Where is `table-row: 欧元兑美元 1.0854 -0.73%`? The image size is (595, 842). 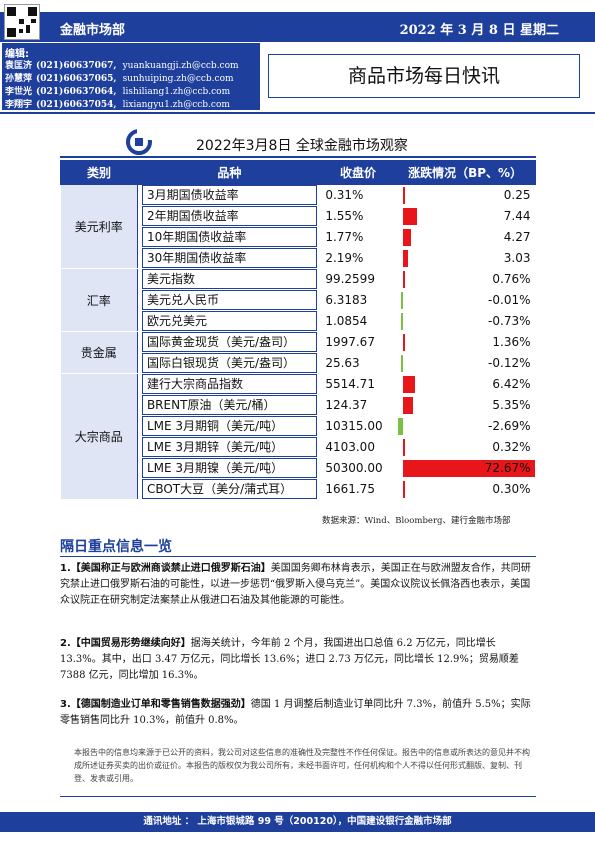
table-row: 欧元兑美元 1.0854 -0.73% is located at coordinates (298, 321).